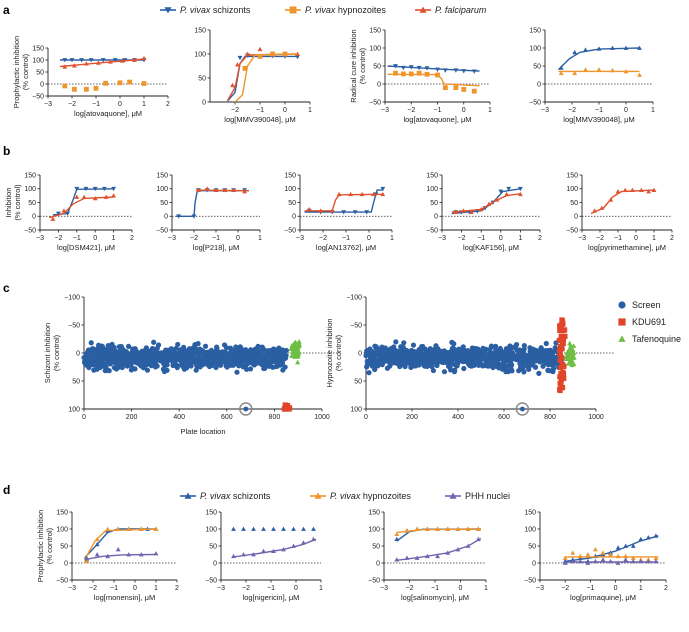  I want to click on chart-a2: −2 −1 0 1 0 50 100 150 log[MMV390048], μM, so click(253, 75).